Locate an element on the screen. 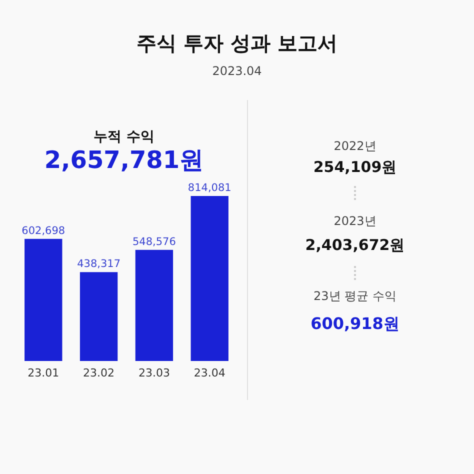 This screenshot has width=474, height=474. data-label: 548,576 is located at coordinates (154, 242).